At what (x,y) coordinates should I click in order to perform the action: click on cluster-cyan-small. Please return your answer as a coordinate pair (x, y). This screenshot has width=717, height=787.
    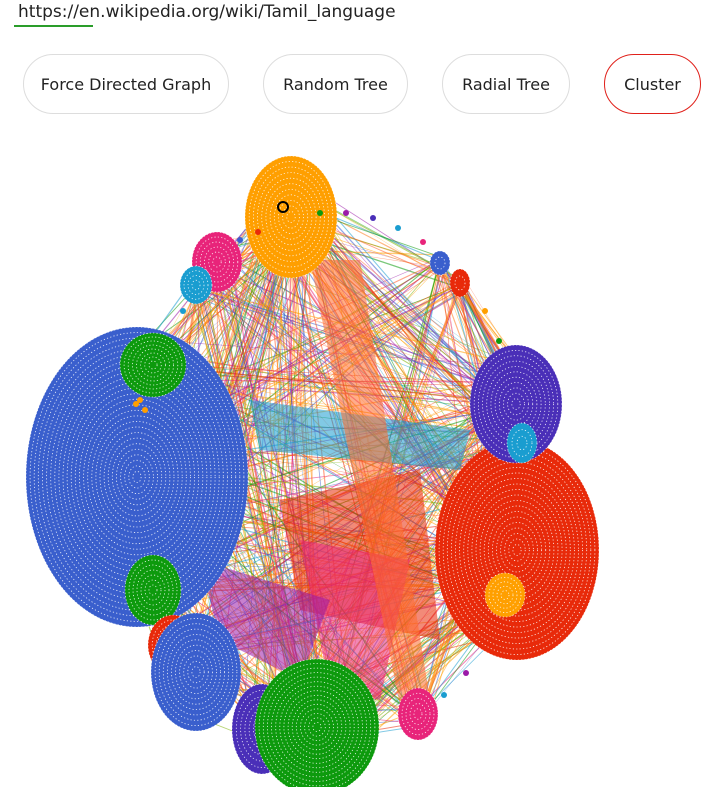
    Looking at the image, I should click on (196, 285).